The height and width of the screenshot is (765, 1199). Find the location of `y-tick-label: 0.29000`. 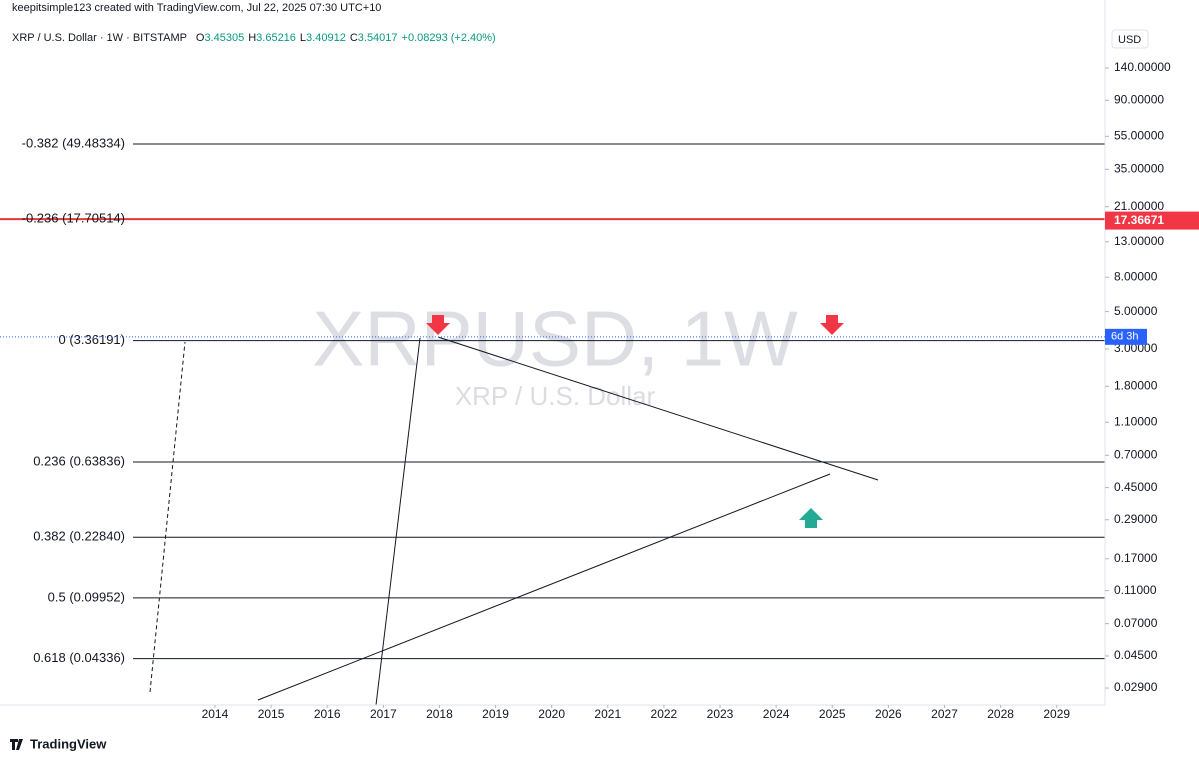

y-tick-label: 0.29000 is located at coordinates (1136, 519).